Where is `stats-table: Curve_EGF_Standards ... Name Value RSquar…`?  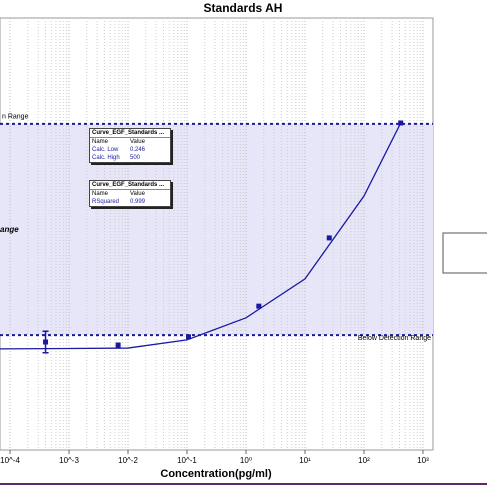
stats-table: Curve_EGF_Standards ... Name Value RSquar… is located at coordinates (130, 193).